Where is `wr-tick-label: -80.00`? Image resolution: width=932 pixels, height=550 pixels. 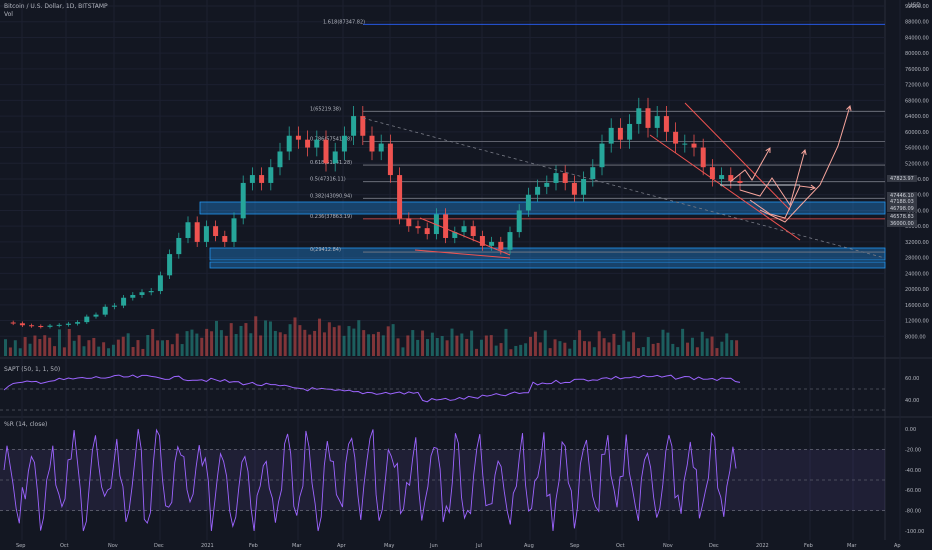
wr-tick-label: -80.00 is located at coordinates (913, 512).